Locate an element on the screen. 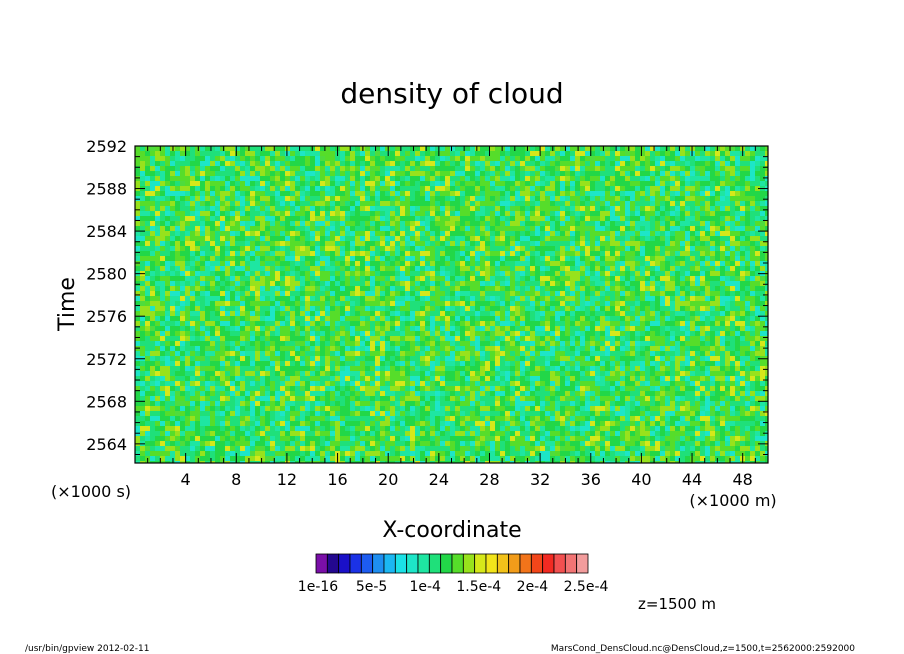  x-tick-label: 40 is located at coordinates (641, 479).